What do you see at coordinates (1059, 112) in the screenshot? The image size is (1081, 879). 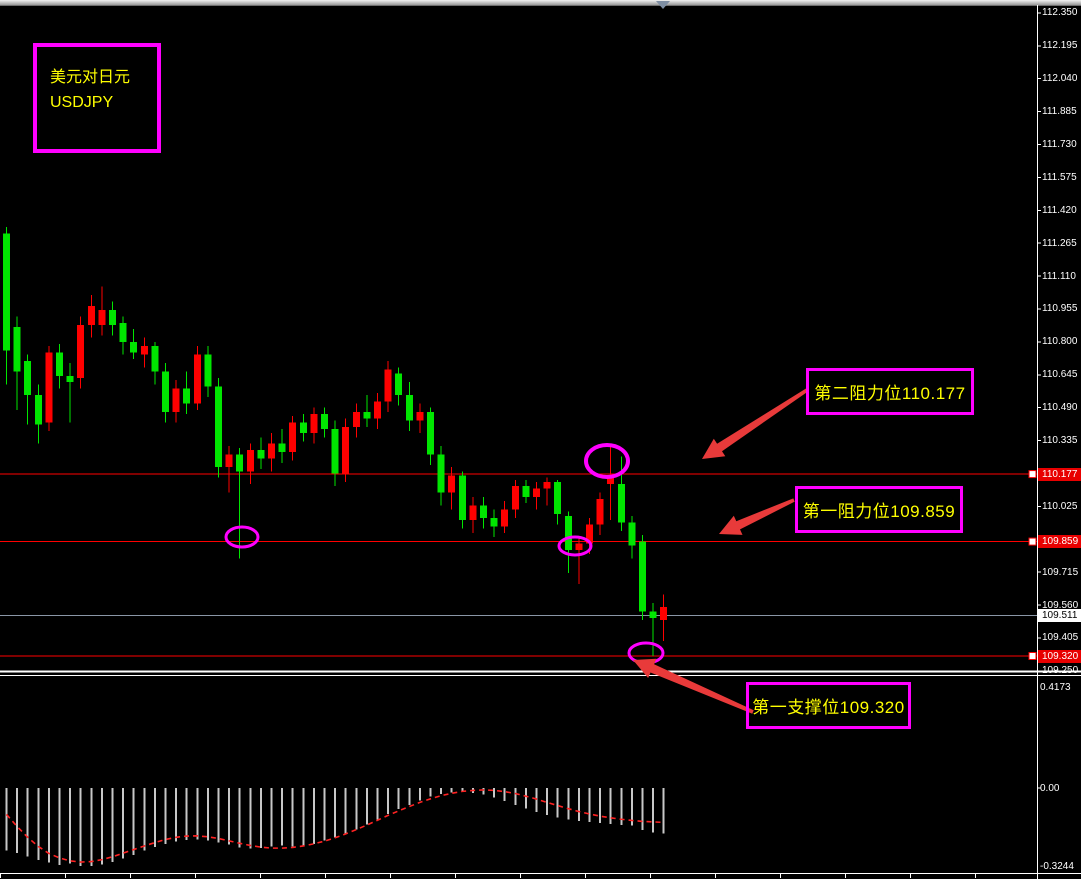 I see `price-tick-label: 111.885` at bounding box center [1059, 112].